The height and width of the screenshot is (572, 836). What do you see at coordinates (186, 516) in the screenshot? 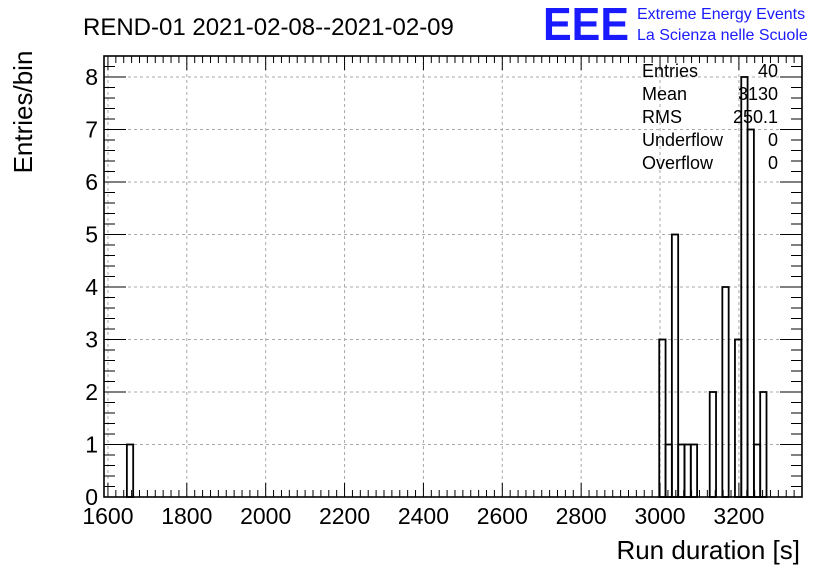
I see `x-tick-label-1: 1800` at bounding box center [186, 516].